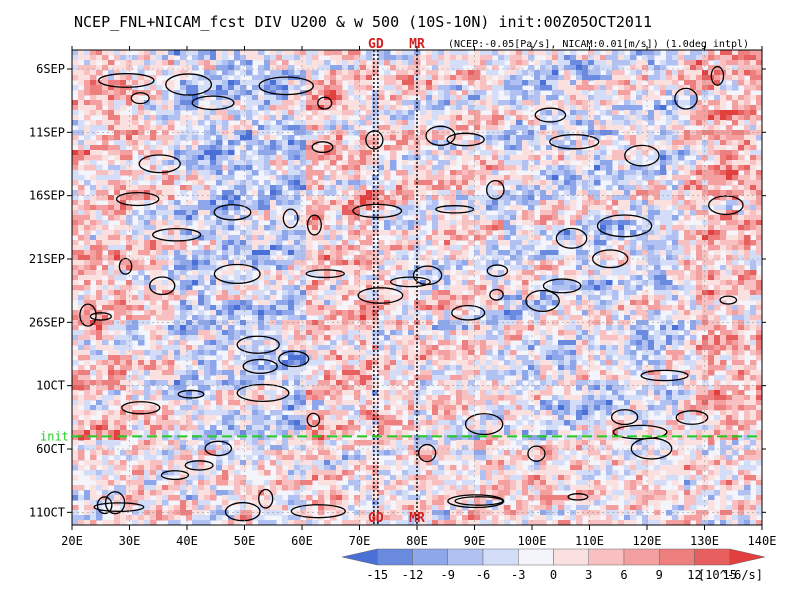  Describe the element at coordinates (483, 575) in the screenshot. I see `colorbar-label: -6` at that location.